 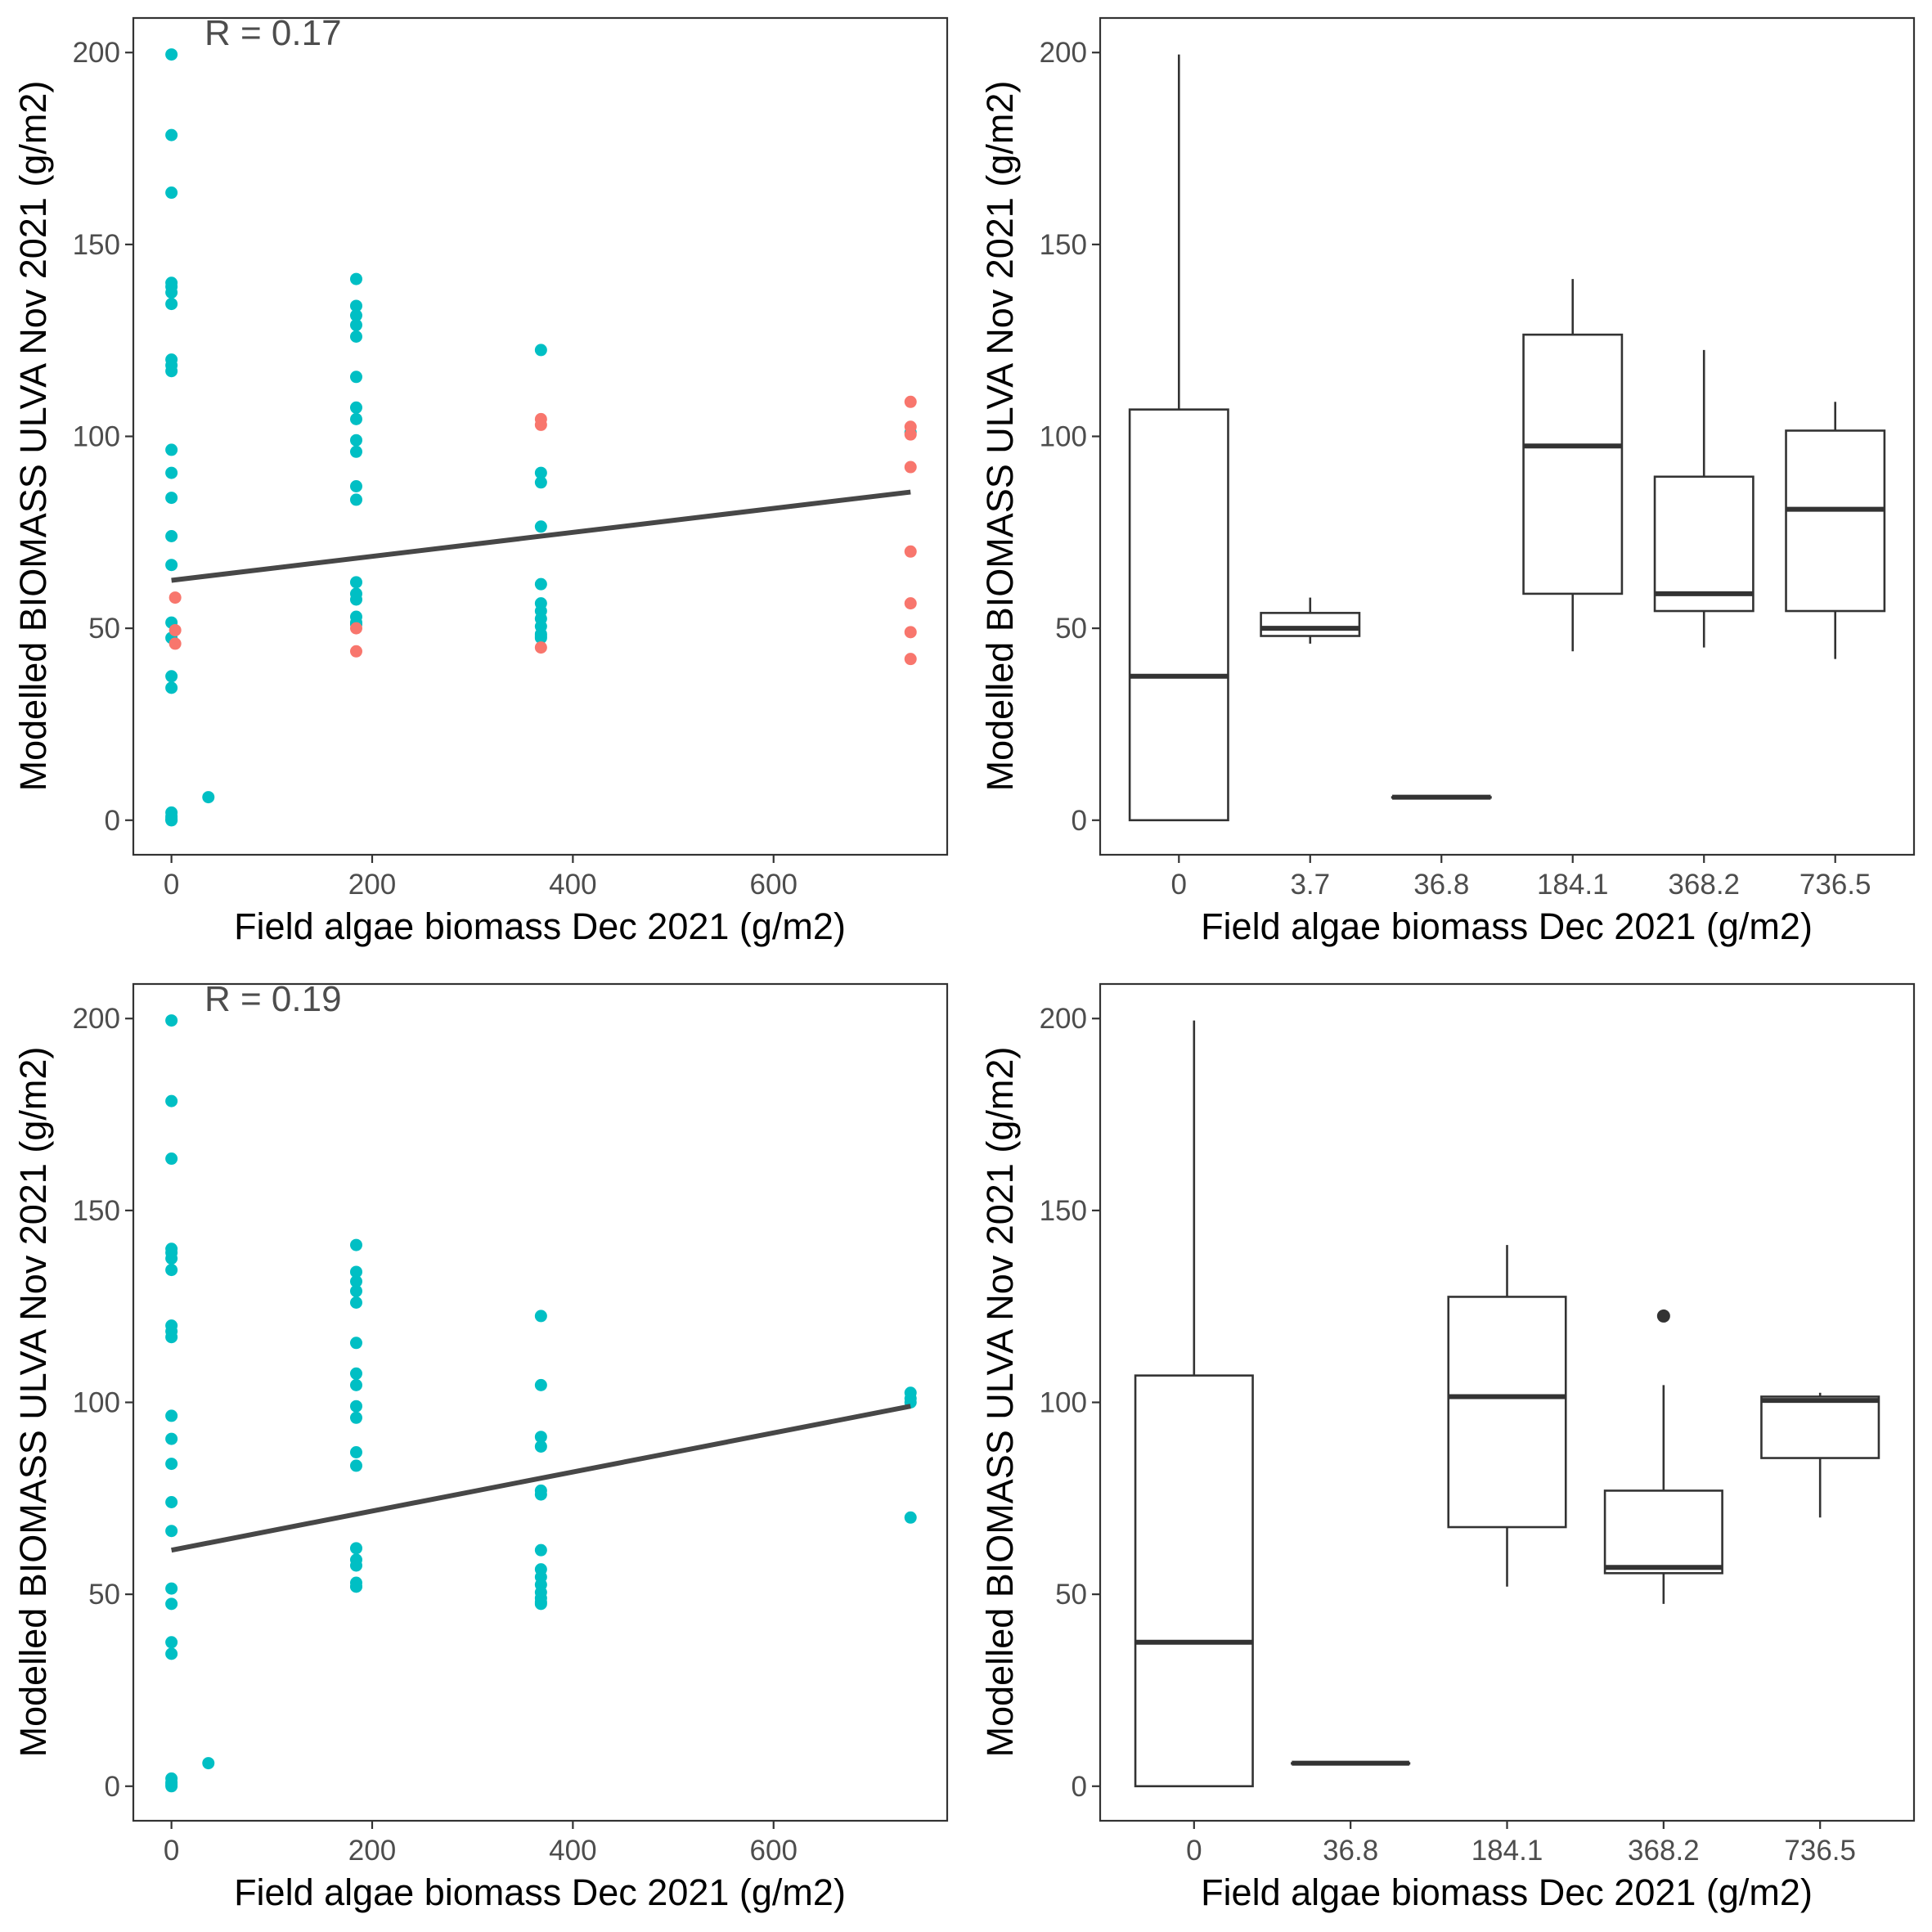 I want to click on box-3.7, so click(x=1311, y=621).